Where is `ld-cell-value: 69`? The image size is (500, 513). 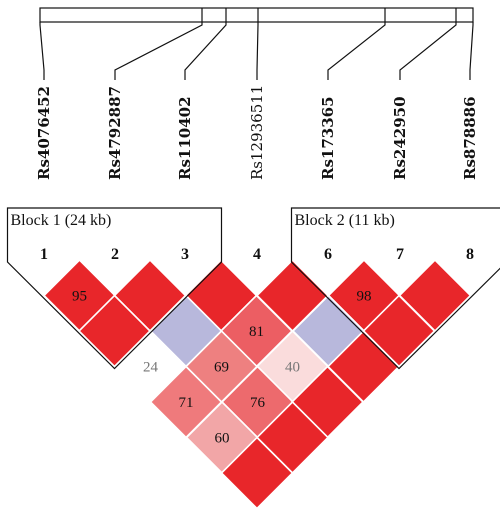 ld-cell-value: 69 is located at coordinates (221, 368).